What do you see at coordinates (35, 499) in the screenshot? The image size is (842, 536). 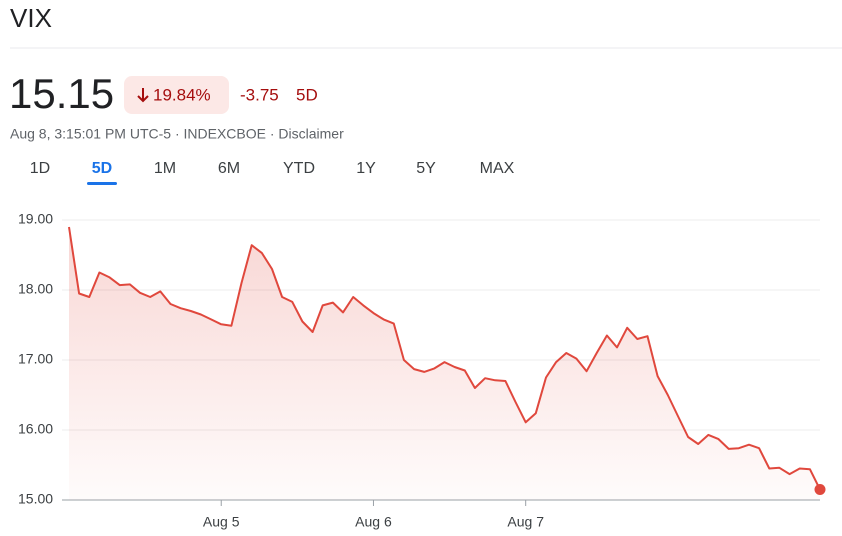 I see `y-tick-label: 15.00` at bounding box center [35, 499].